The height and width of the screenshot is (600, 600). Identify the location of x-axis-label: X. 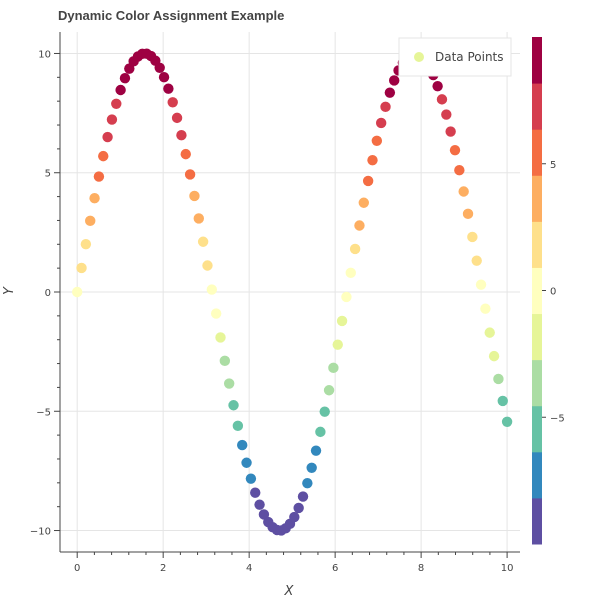
(289, 591).